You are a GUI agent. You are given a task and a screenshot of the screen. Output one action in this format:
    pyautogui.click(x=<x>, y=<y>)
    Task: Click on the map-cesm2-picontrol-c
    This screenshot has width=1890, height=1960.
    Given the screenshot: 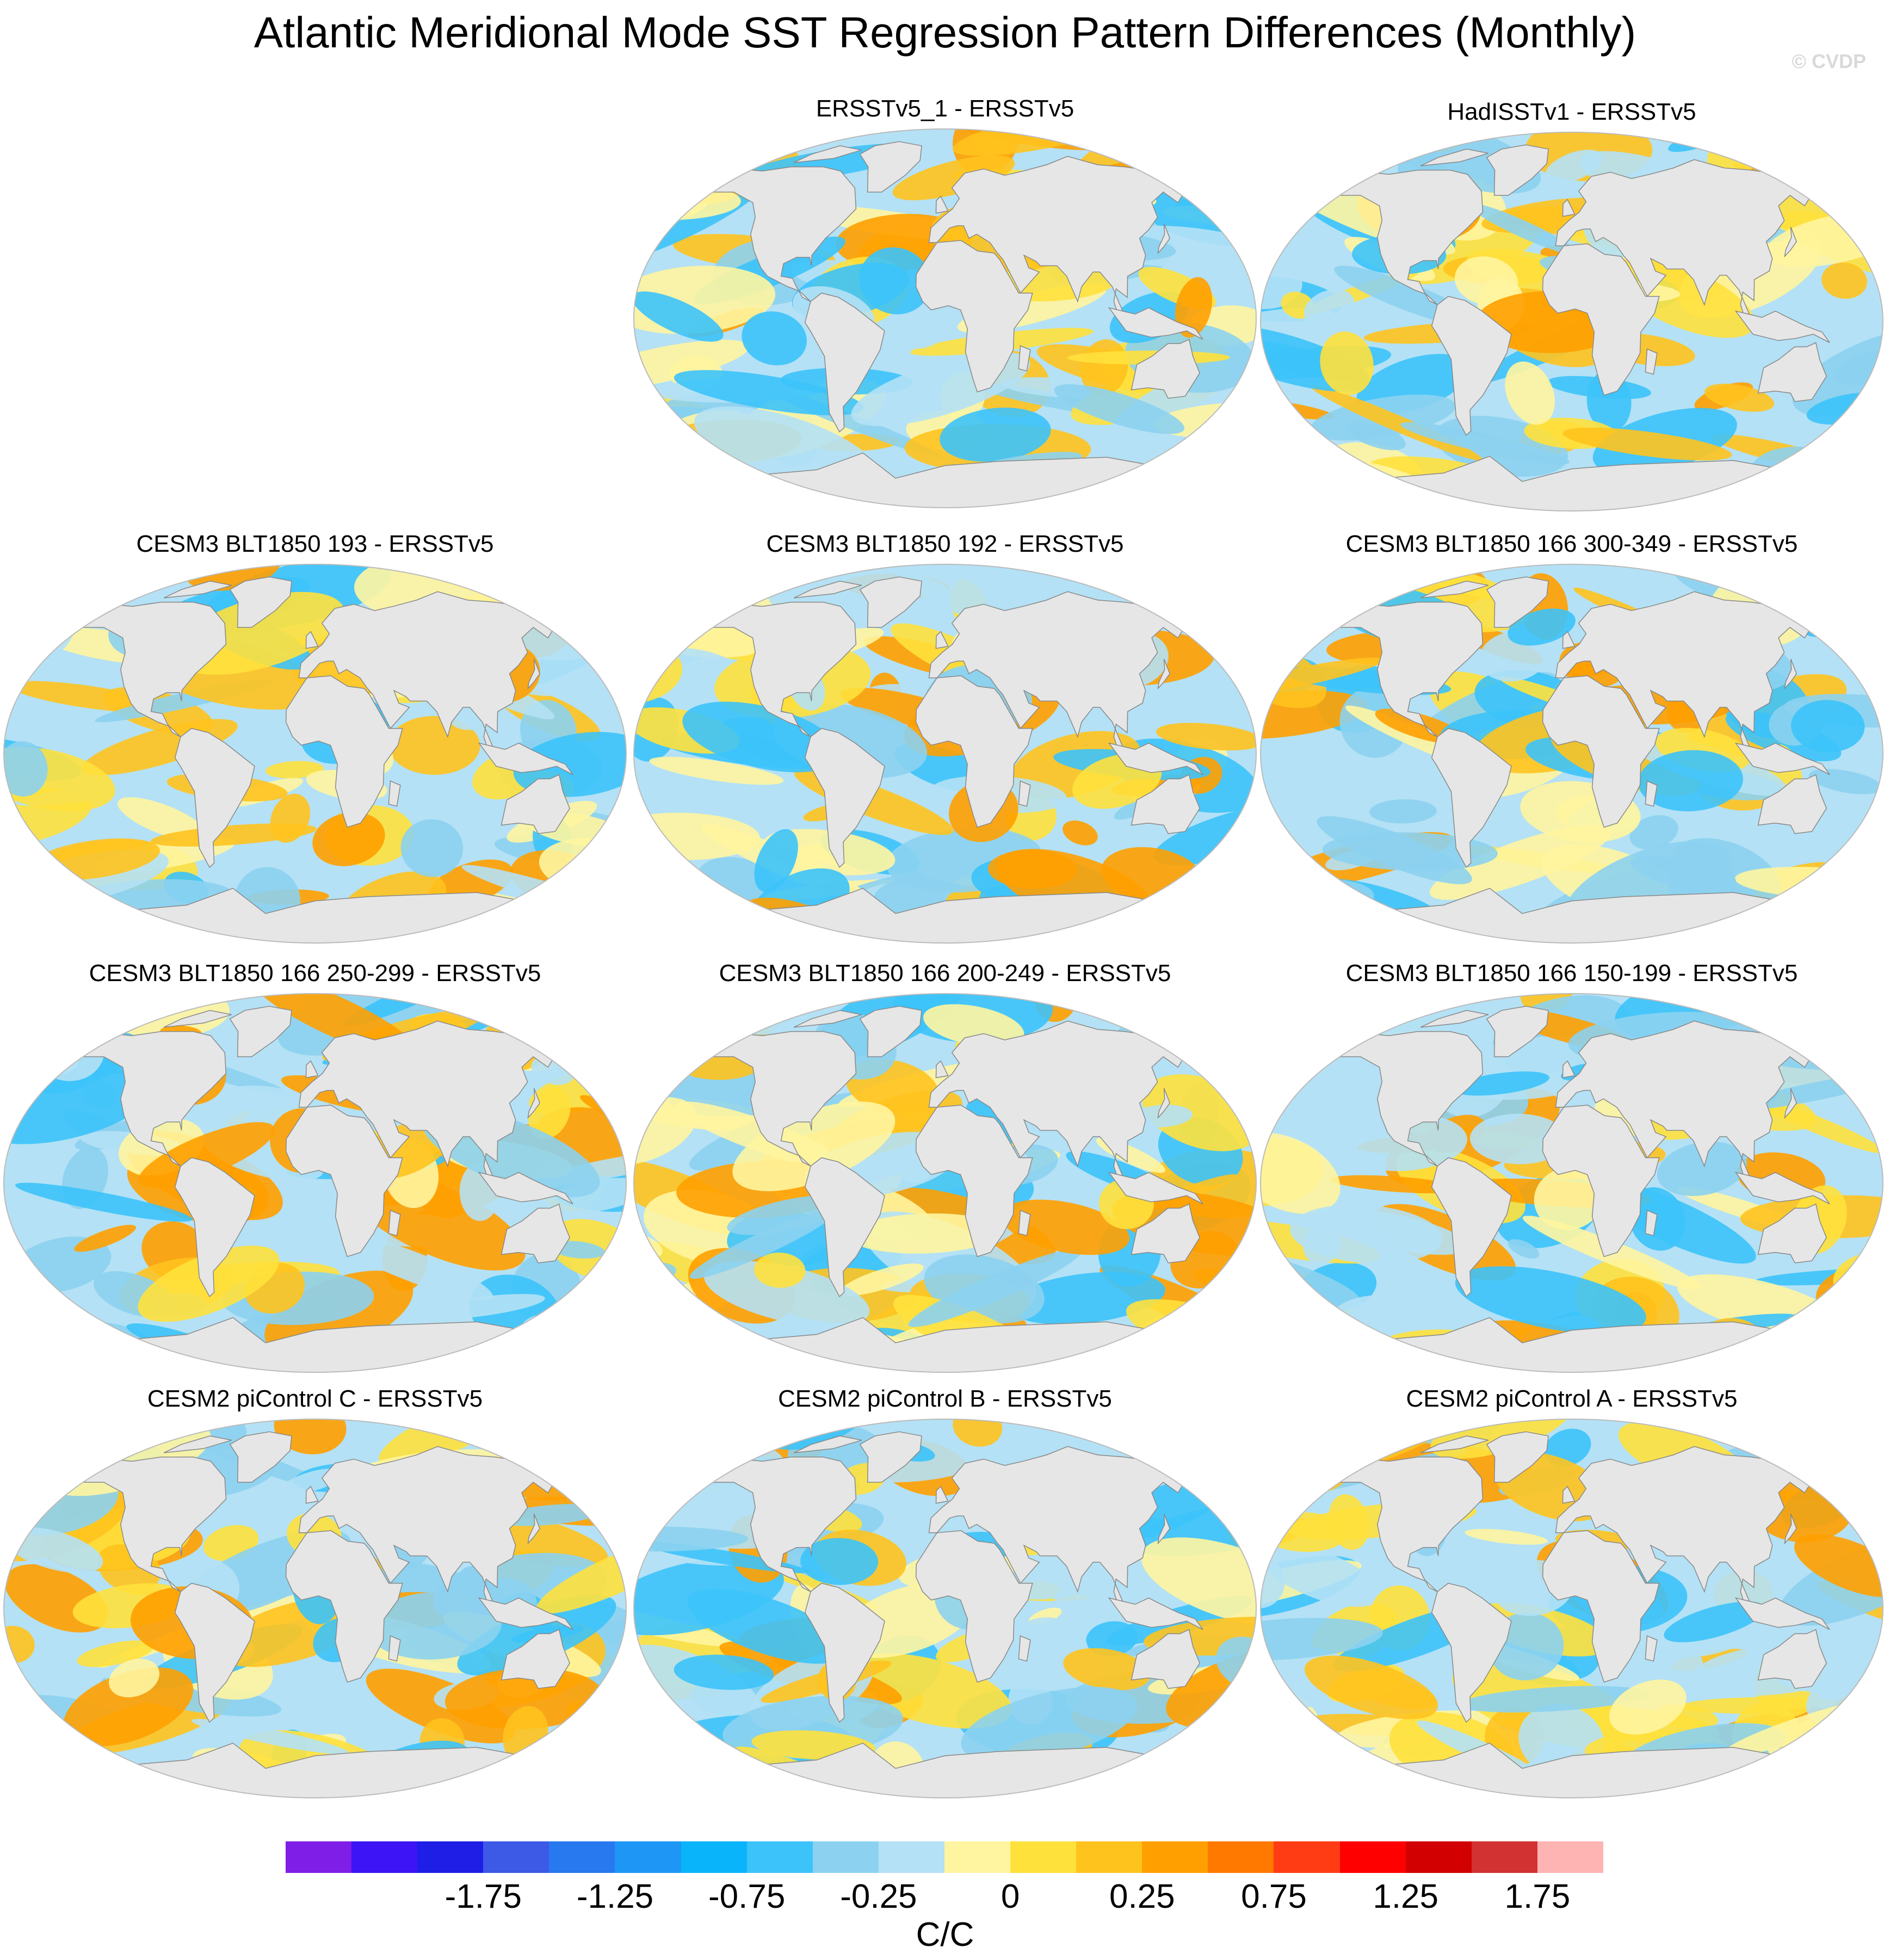 What is the action you would take?
    pyautogui.click(x=315, y=1608)
    